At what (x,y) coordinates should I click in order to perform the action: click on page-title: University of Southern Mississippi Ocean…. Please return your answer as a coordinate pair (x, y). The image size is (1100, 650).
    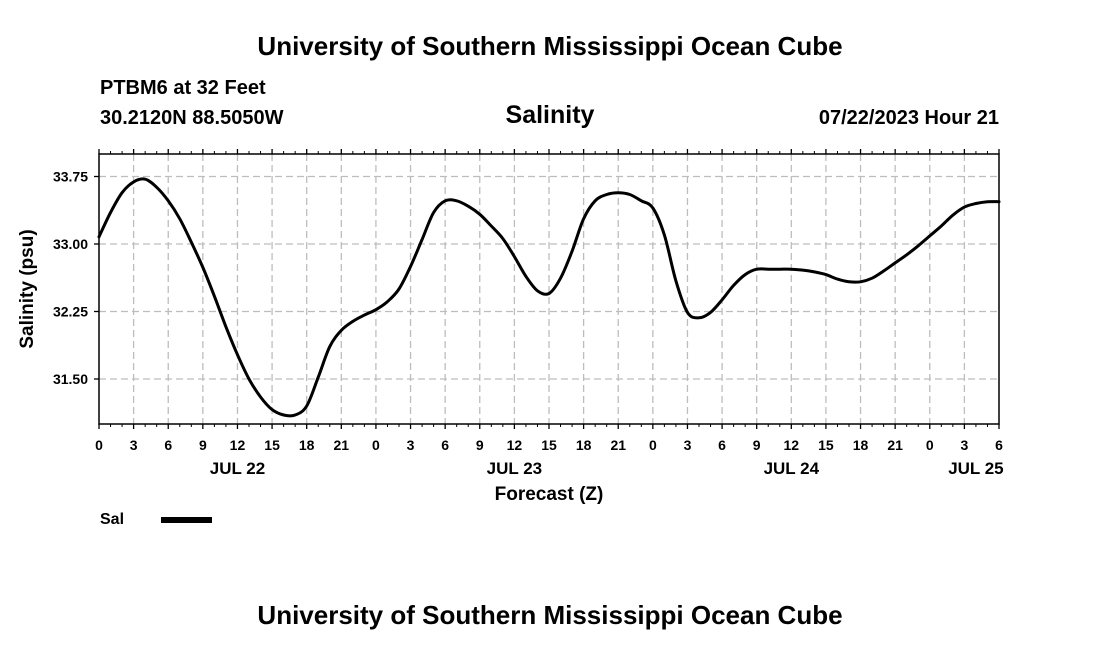
    Looking at the image, I should click on (550, 46).